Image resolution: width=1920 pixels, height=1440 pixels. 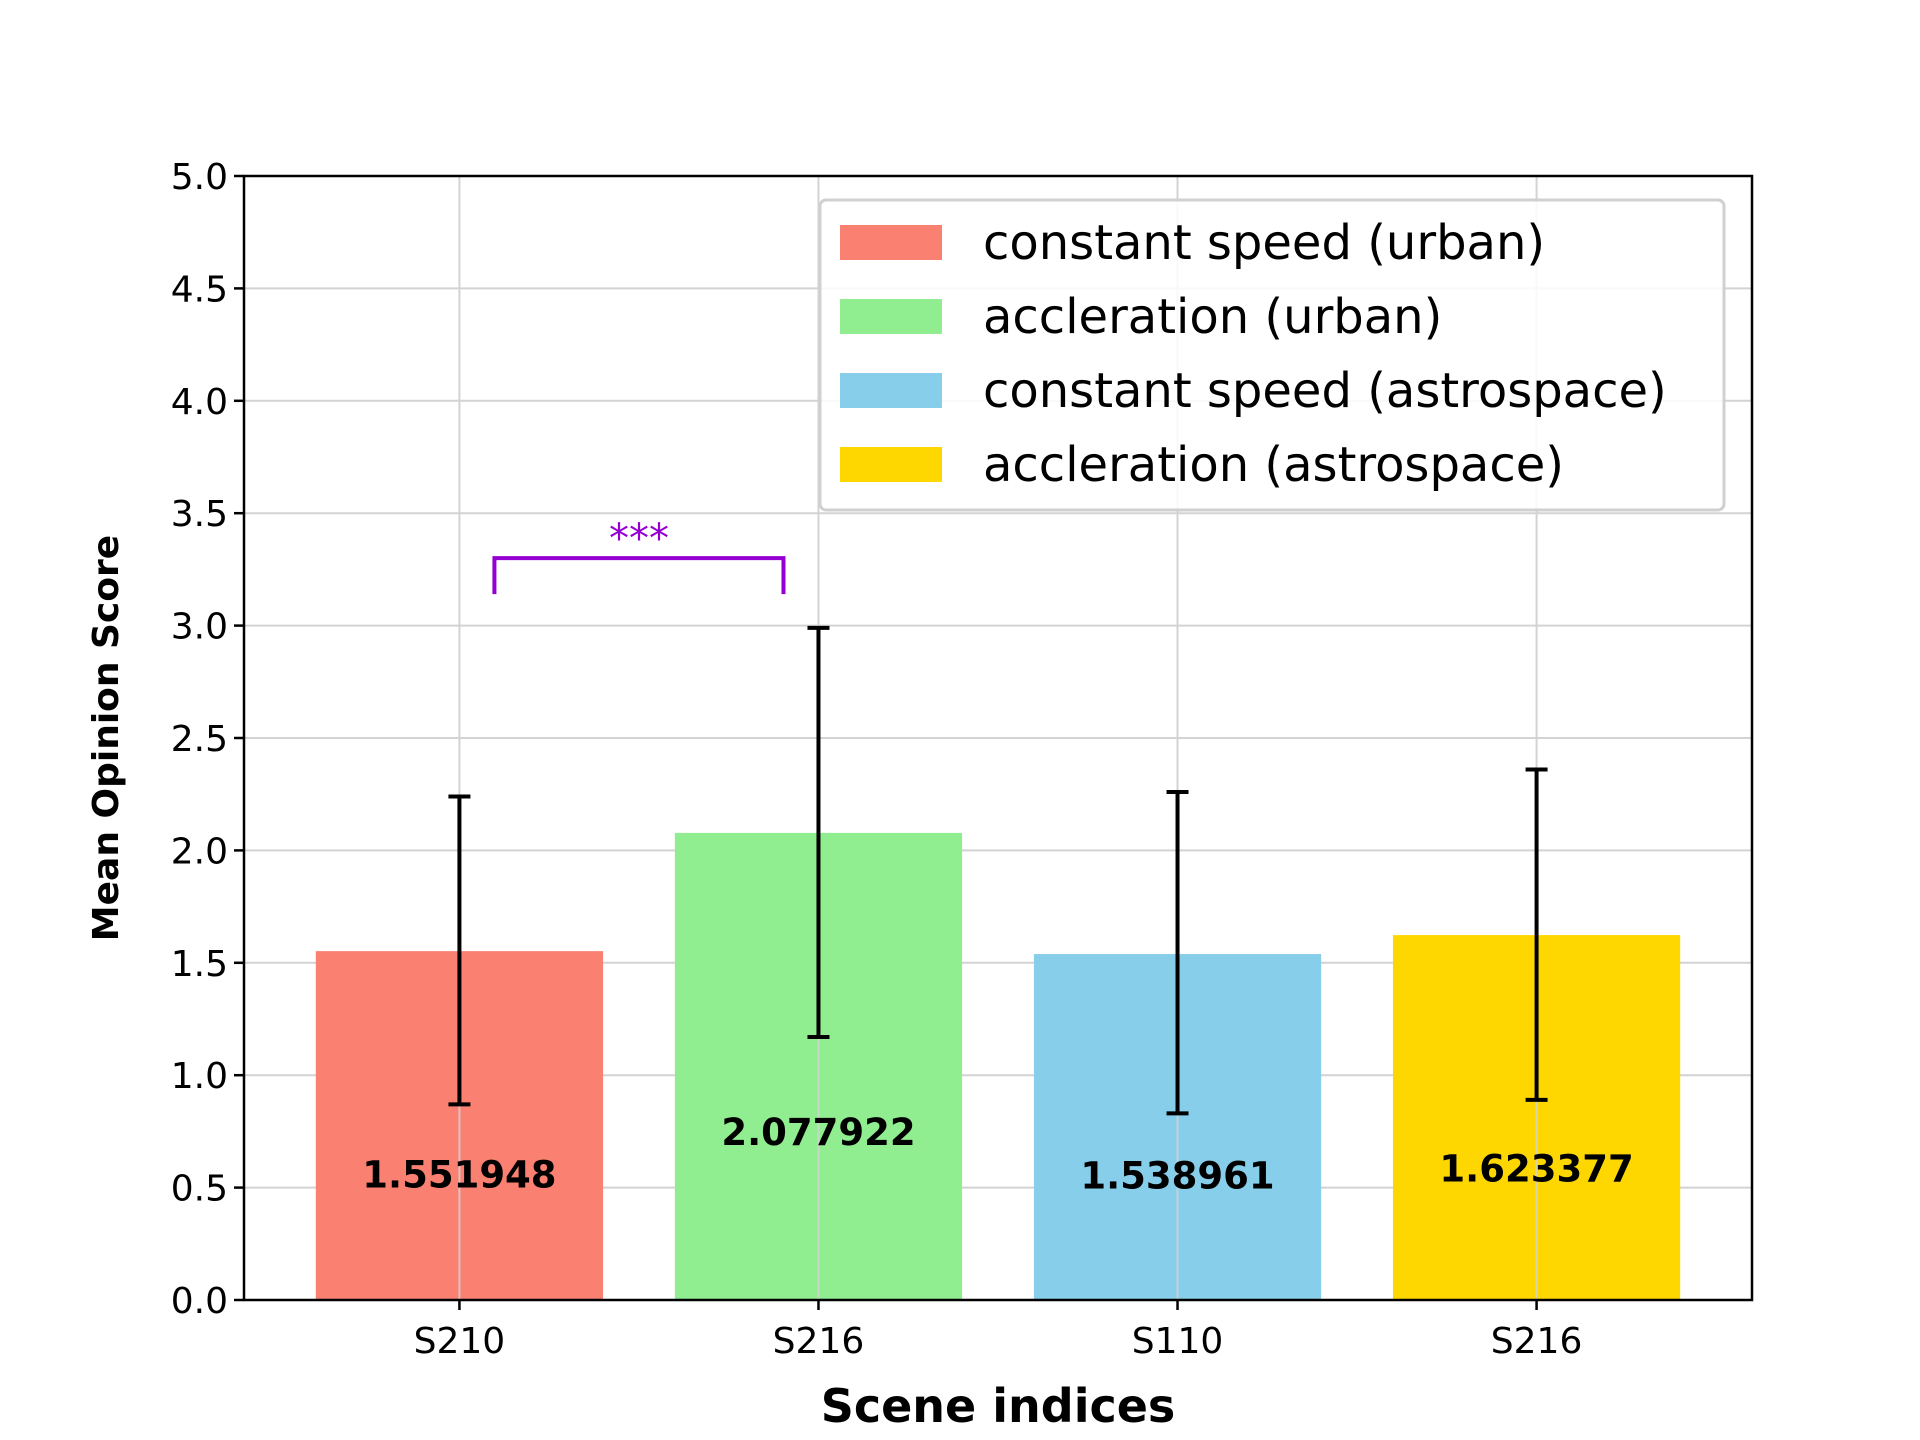 I want to click on y-tick-label: 2.5, so click(x=199, y=739).